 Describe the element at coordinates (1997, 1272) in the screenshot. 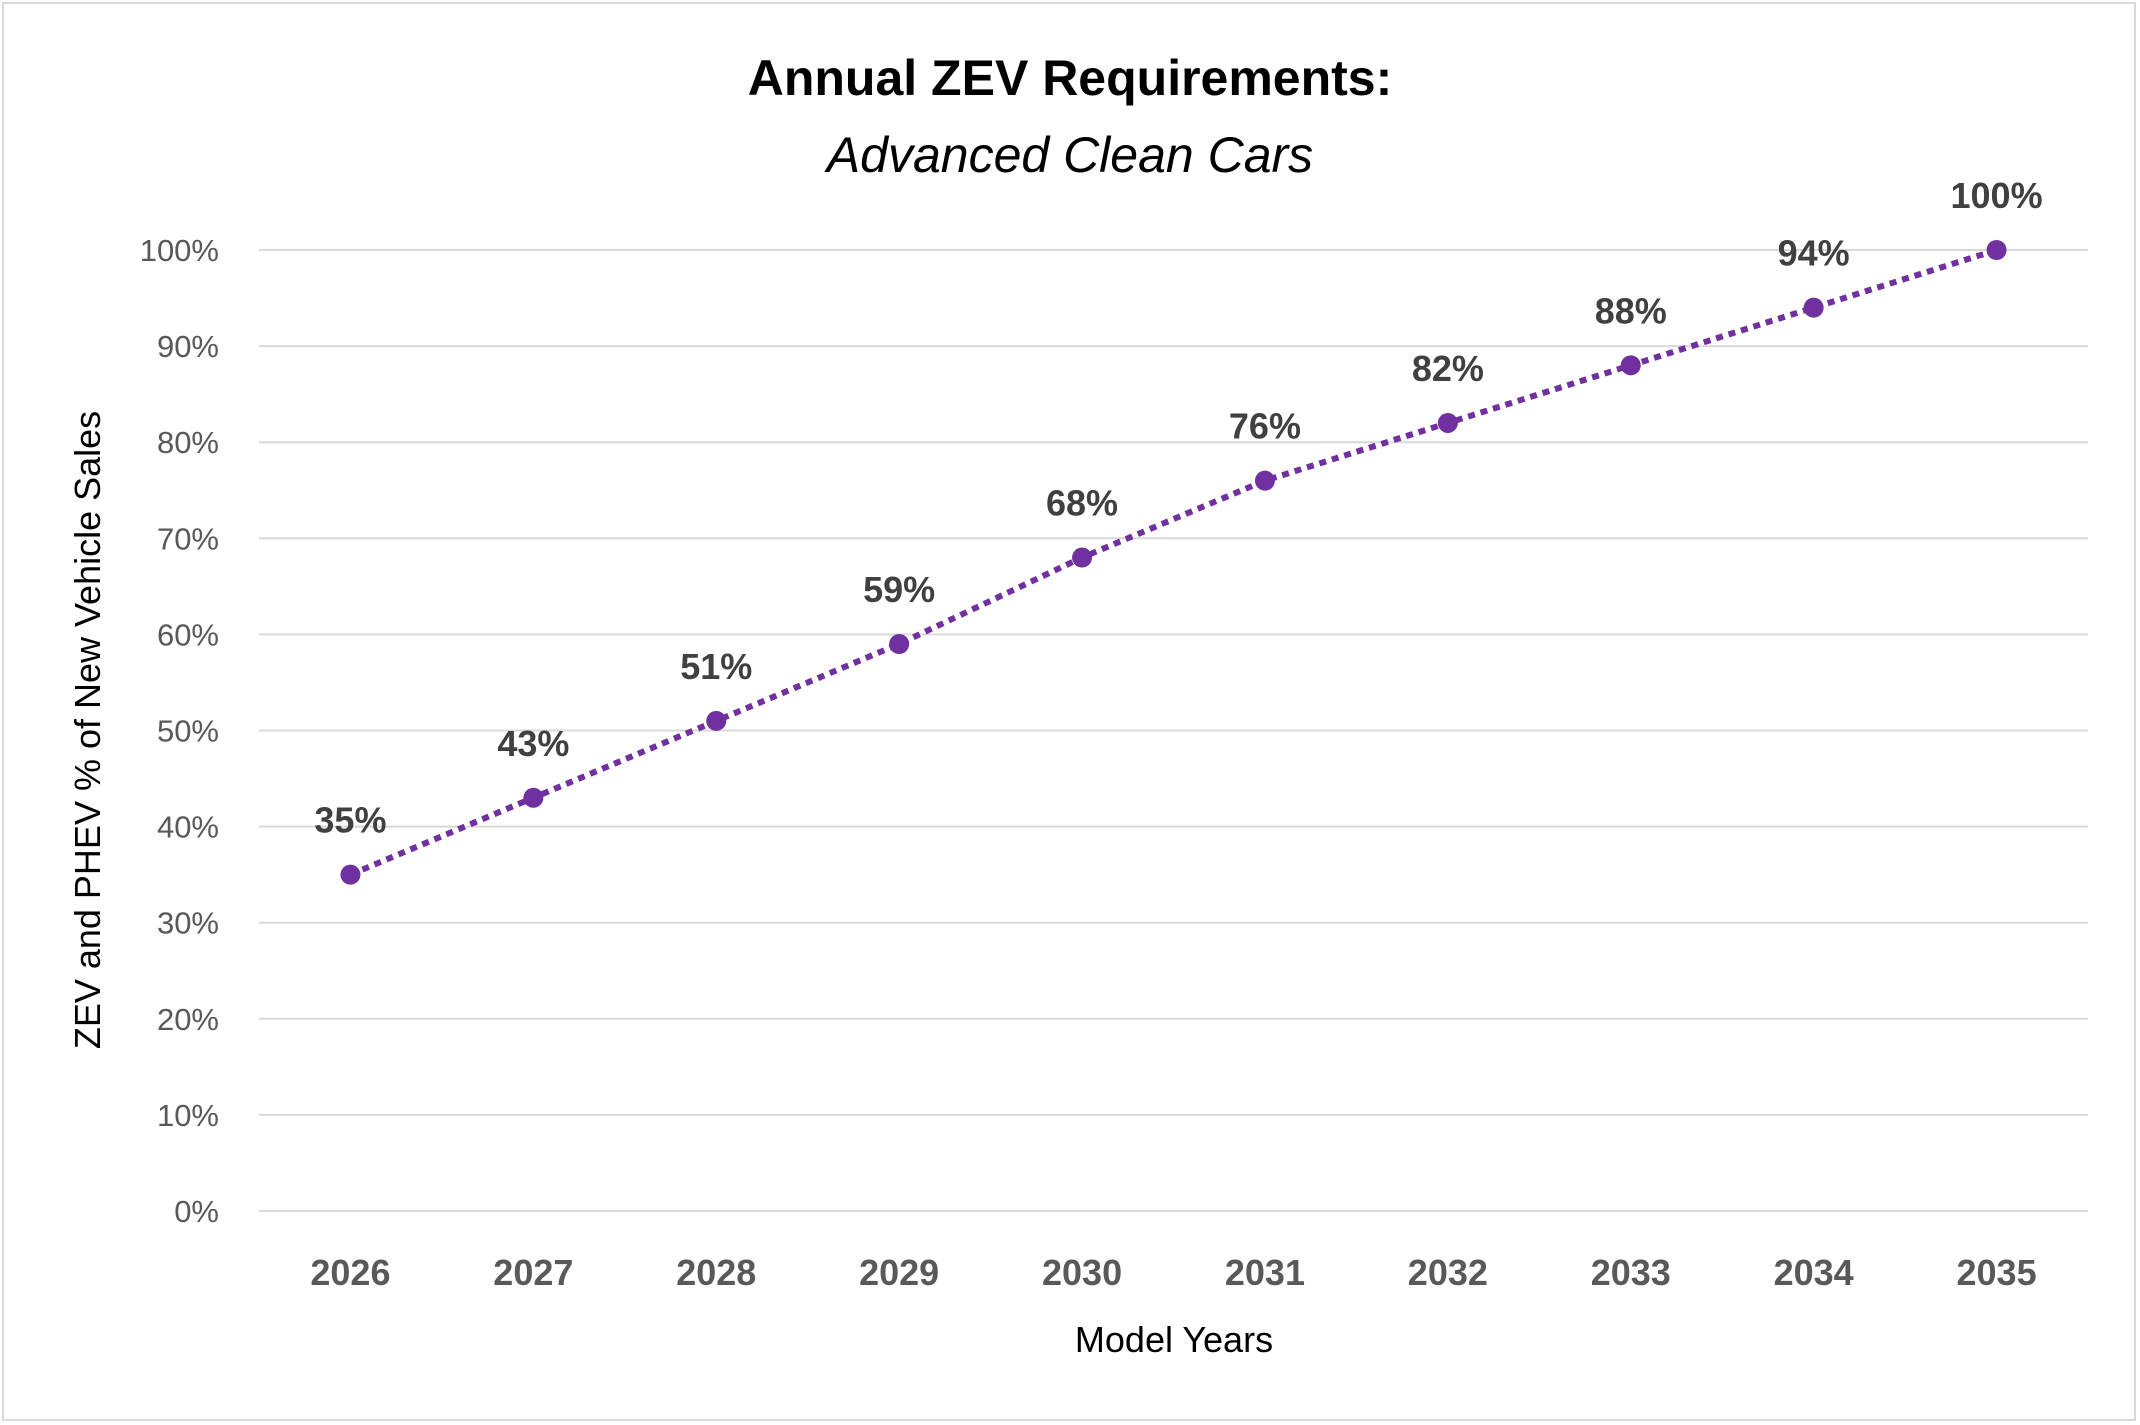

I see `x-tick-label: 2035` at that location.